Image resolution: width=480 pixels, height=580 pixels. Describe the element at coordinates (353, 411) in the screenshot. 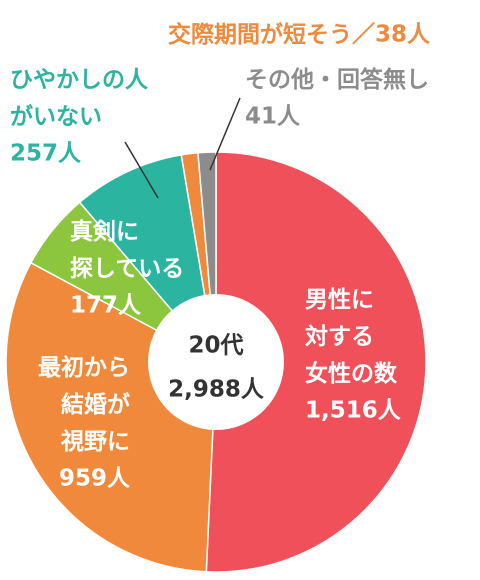

I see `value-label: 1,516人` at that location.